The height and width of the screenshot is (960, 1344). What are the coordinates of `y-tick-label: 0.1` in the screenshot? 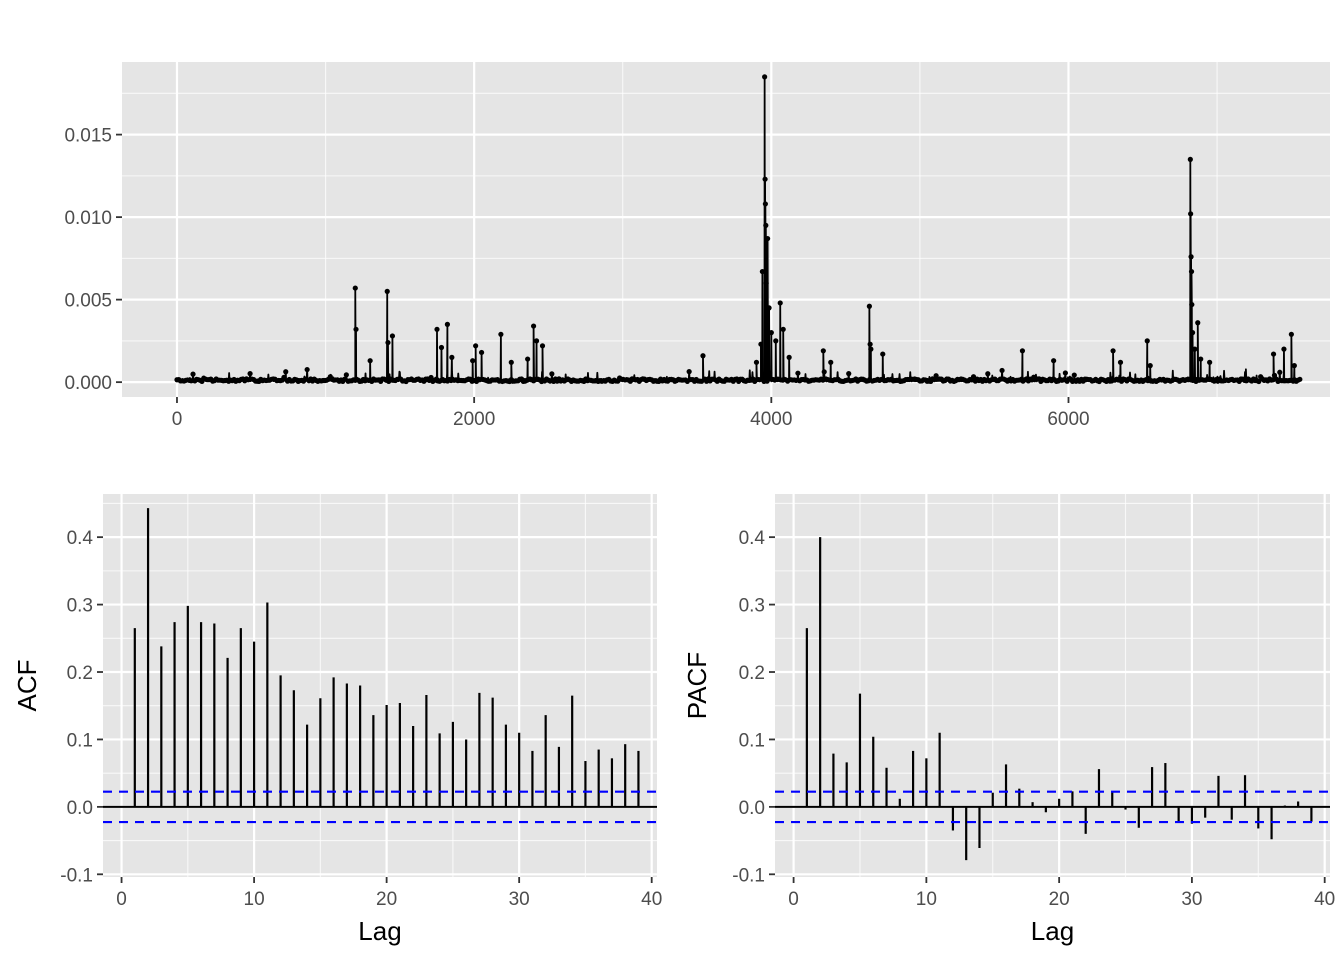 It's located at (80, 740).